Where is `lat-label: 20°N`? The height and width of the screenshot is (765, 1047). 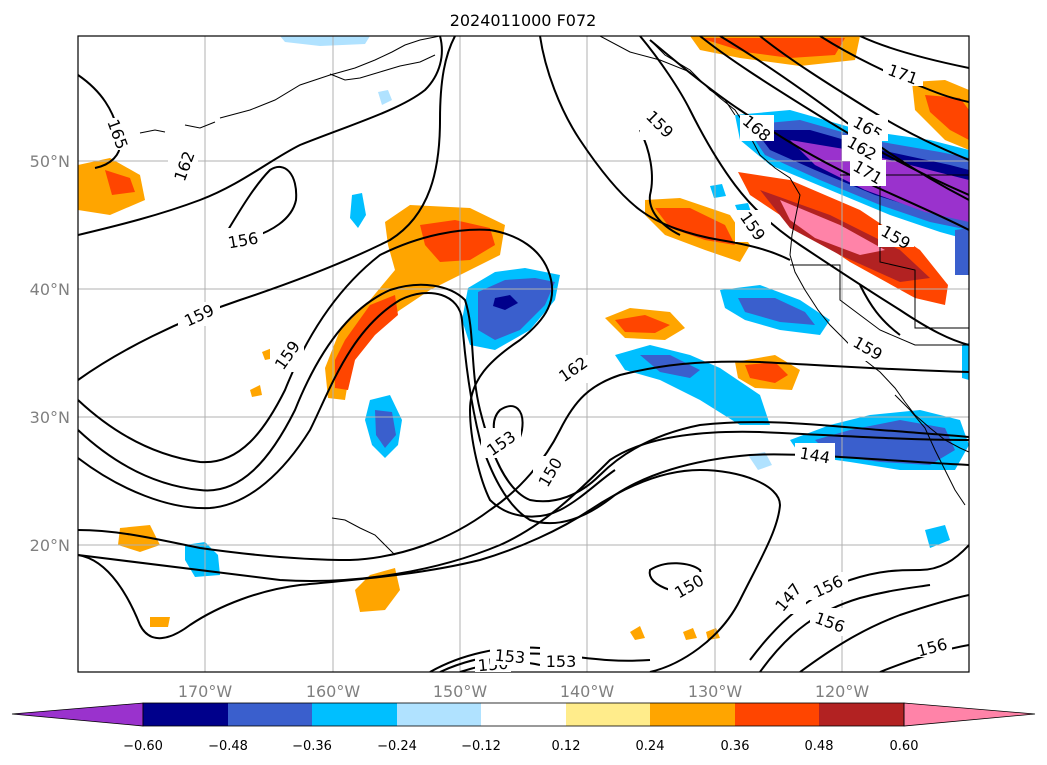
lat-label: 20°N is located at coordinates (50, 545).